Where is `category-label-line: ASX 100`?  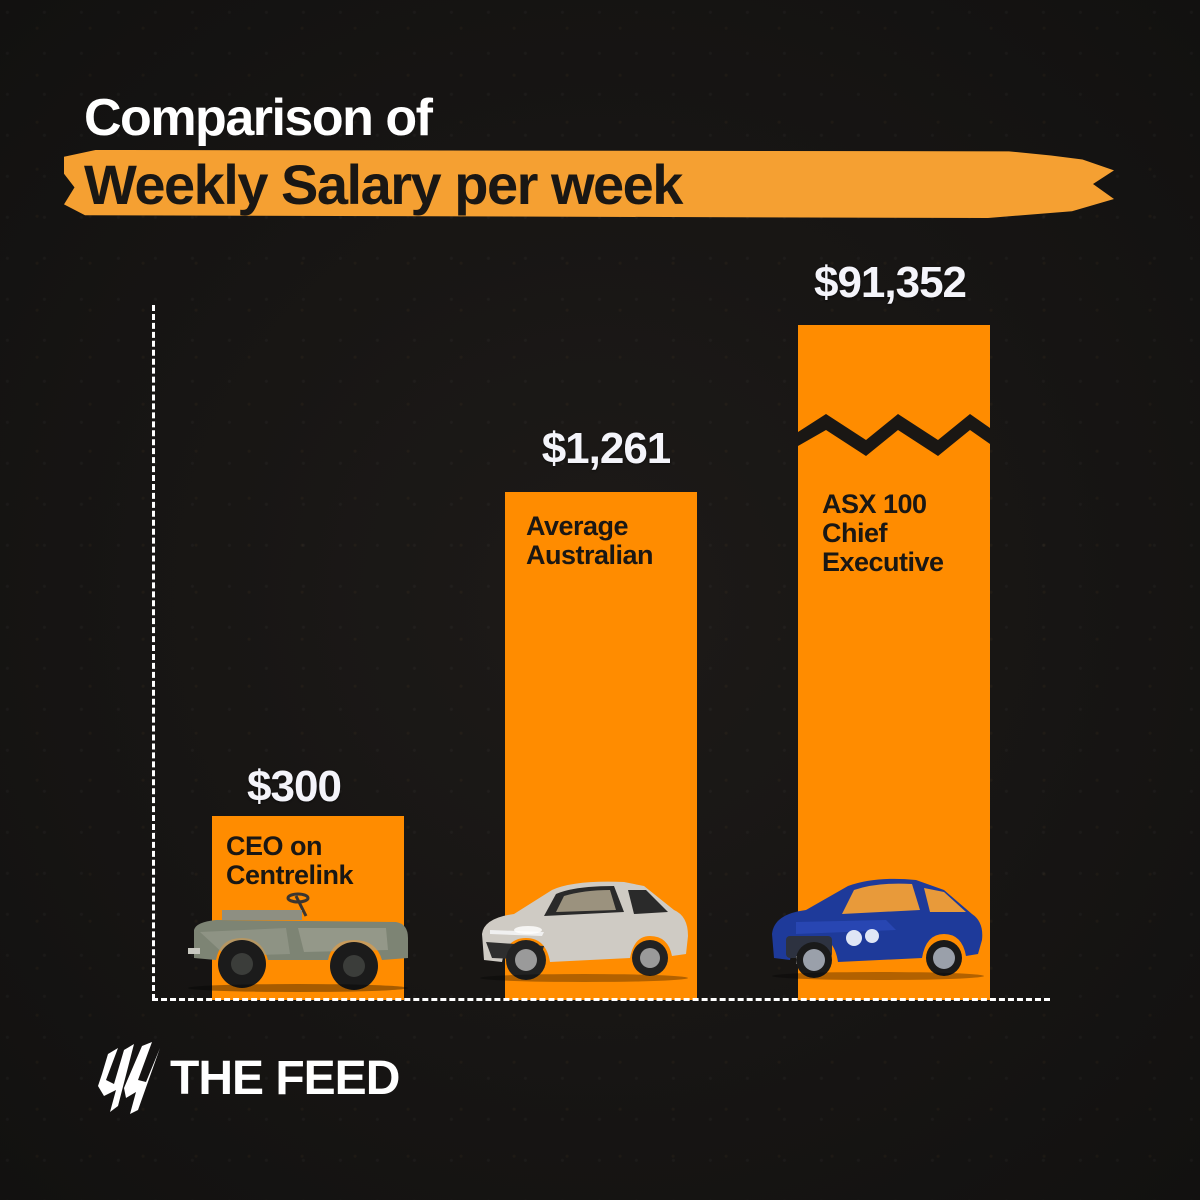
category-label-line: ASX 100 is located at coordinates (874, 504).